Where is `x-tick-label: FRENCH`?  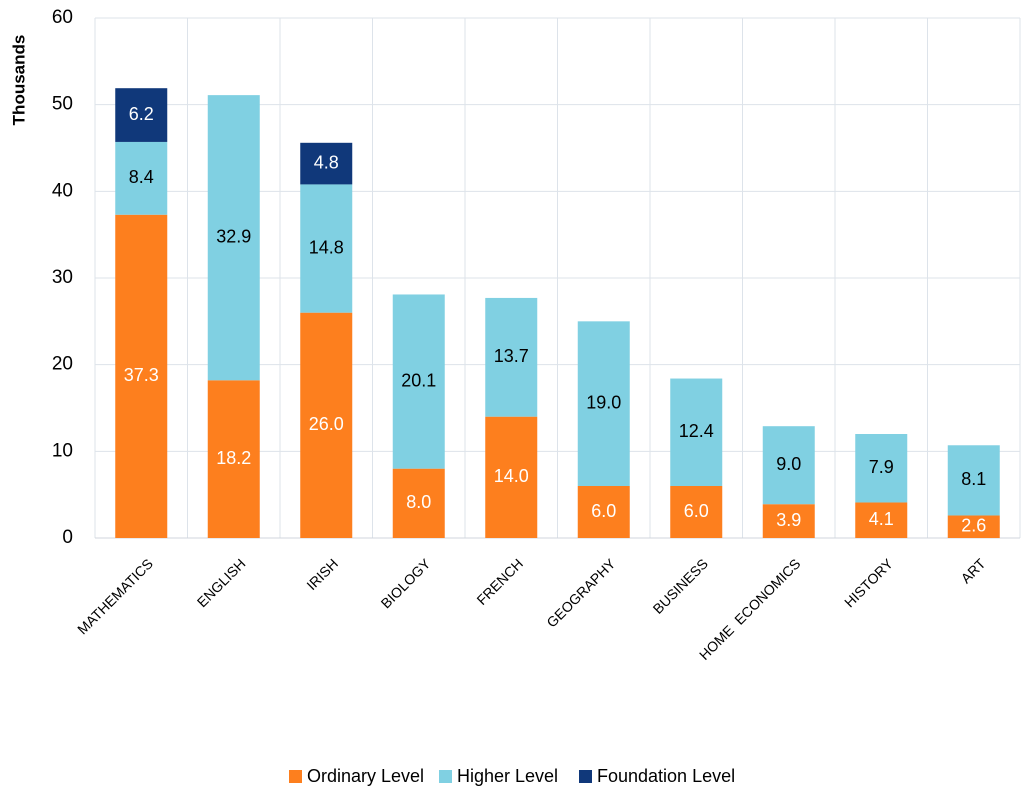 x-tick-label: FRENCH is located at coordinates (499, 581).